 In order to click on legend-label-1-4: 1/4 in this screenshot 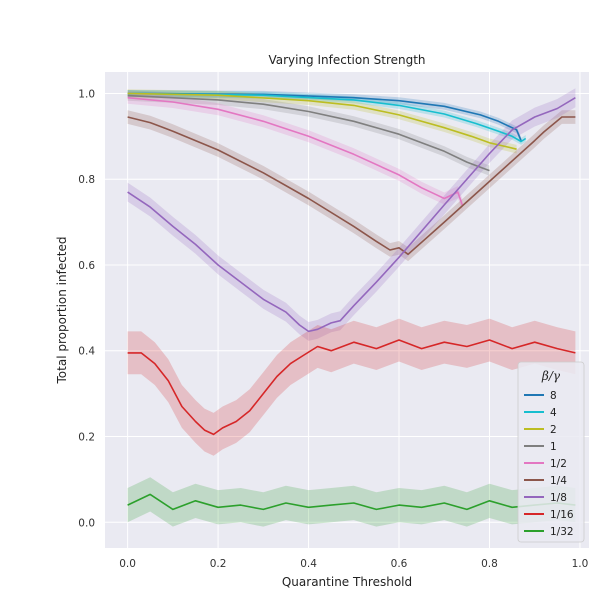, I will do `click(558, 481)`.